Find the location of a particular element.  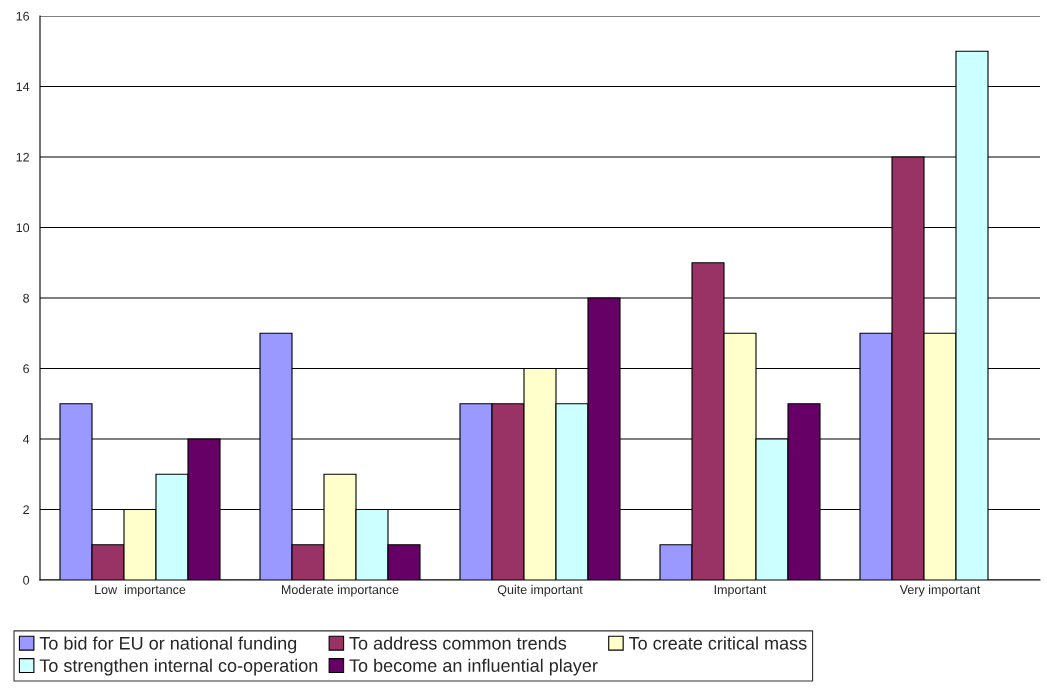

y-tick-label: 0 is located at coordinates (26, 580).